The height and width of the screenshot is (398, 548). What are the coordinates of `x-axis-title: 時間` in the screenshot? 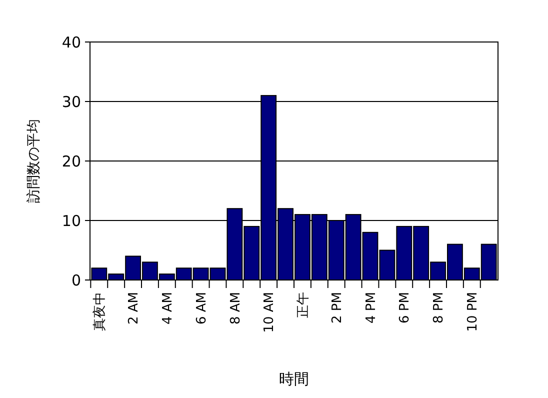 It's located at (294, 379).